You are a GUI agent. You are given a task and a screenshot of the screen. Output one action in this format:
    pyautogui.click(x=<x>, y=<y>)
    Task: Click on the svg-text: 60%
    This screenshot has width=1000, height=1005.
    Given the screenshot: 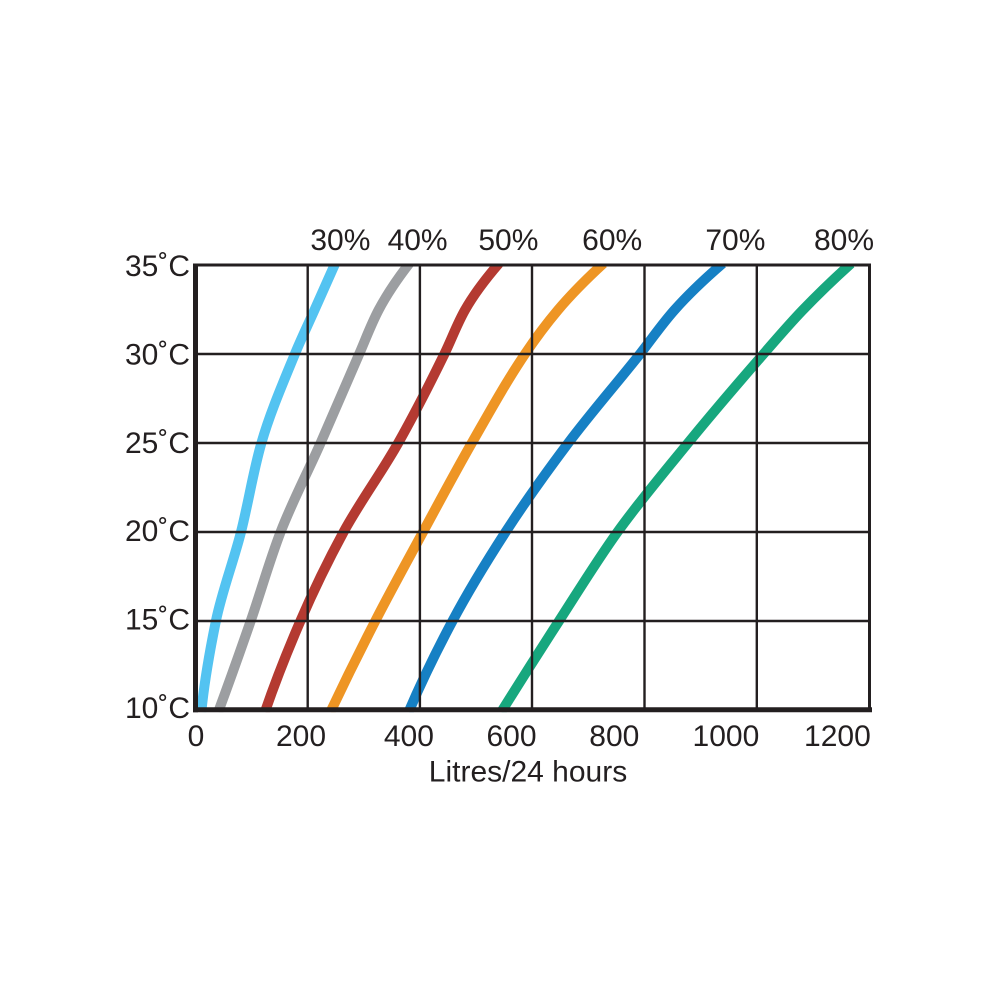 What is the action you would take?
    pyautogui.click(x=612, y=240)
    